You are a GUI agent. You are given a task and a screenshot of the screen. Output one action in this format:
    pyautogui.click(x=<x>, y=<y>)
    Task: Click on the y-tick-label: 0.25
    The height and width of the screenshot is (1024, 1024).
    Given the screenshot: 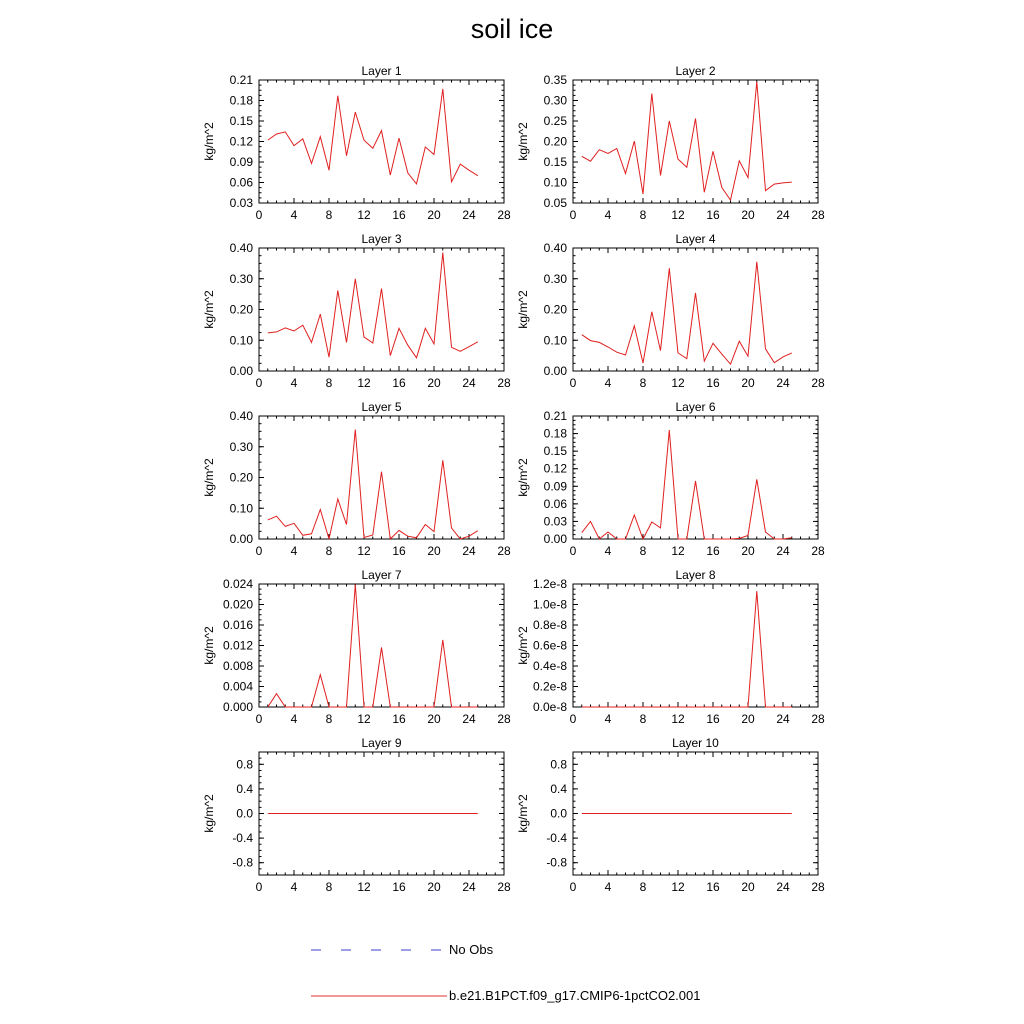 What is the action you would take?
    pyautogui.click(x=556, y=121)
    